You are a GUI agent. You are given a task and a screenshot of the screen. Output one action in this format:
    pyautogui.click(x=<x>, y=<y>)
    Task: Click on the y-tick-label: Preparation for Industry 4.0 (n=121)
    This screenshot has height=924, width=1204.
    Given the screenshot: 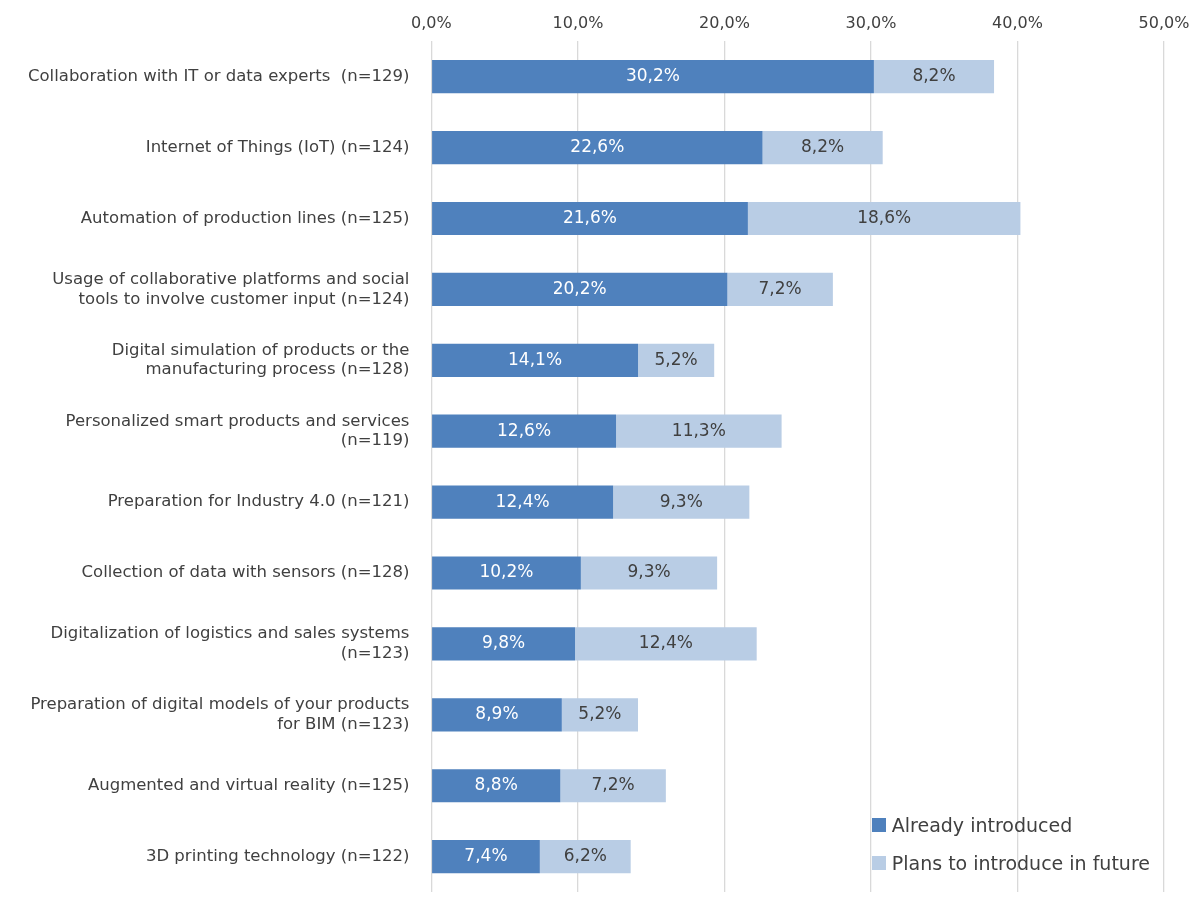 What is the action you would take?
    pyautogui.click(x=258, y=501)
    